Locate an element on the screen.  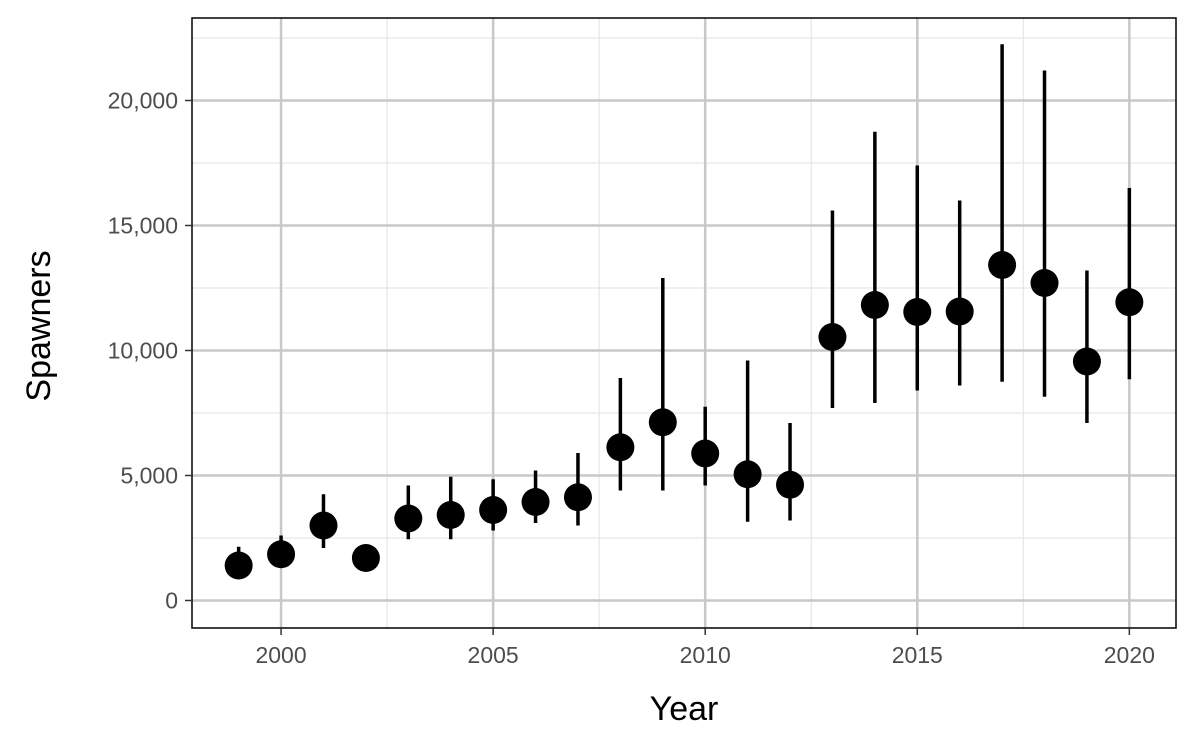
y-tick-label: 20,000 is located at coordinates (143, 101).